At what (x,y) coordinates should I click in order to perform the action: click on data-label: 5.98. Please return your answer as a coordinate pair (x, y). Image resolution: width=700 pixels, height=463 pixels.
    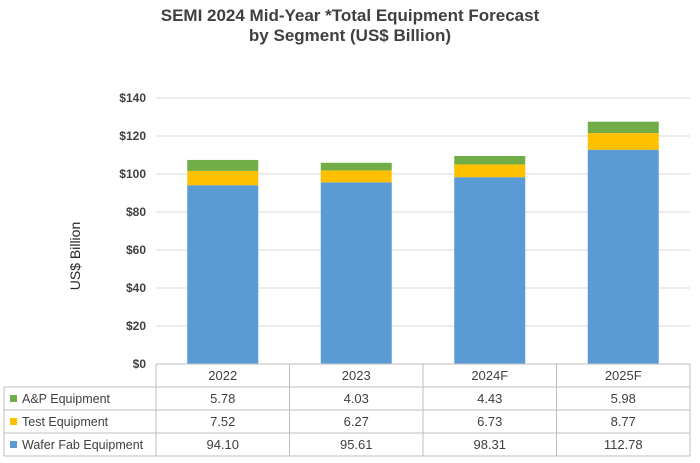
    Looking at the image, I should click on (623, 398).